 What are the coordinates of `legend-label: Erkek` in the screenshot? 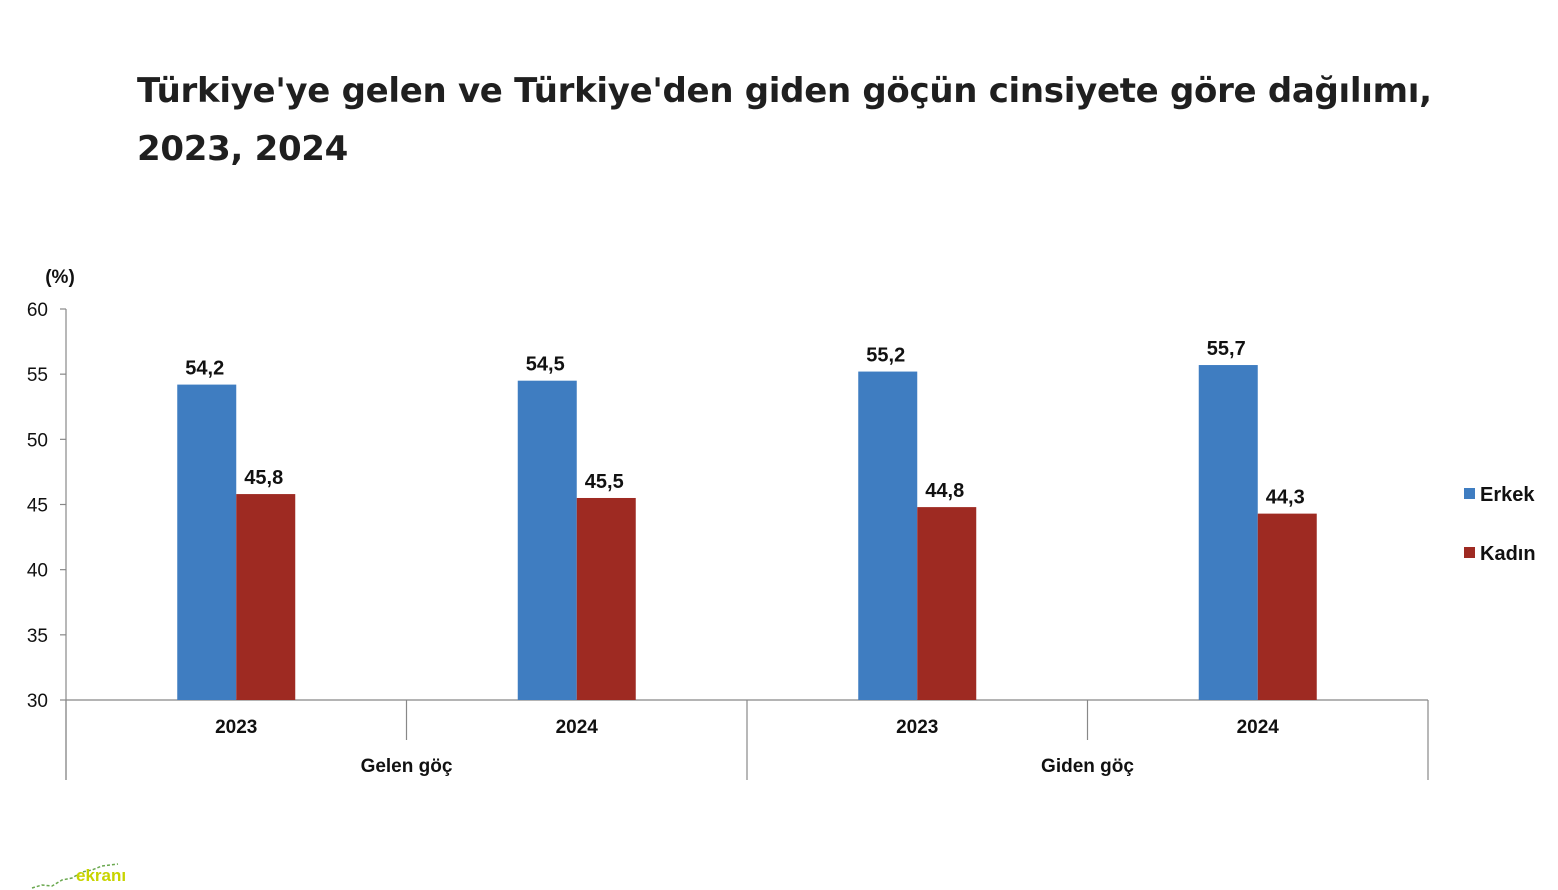 It's located at (1507, 495).